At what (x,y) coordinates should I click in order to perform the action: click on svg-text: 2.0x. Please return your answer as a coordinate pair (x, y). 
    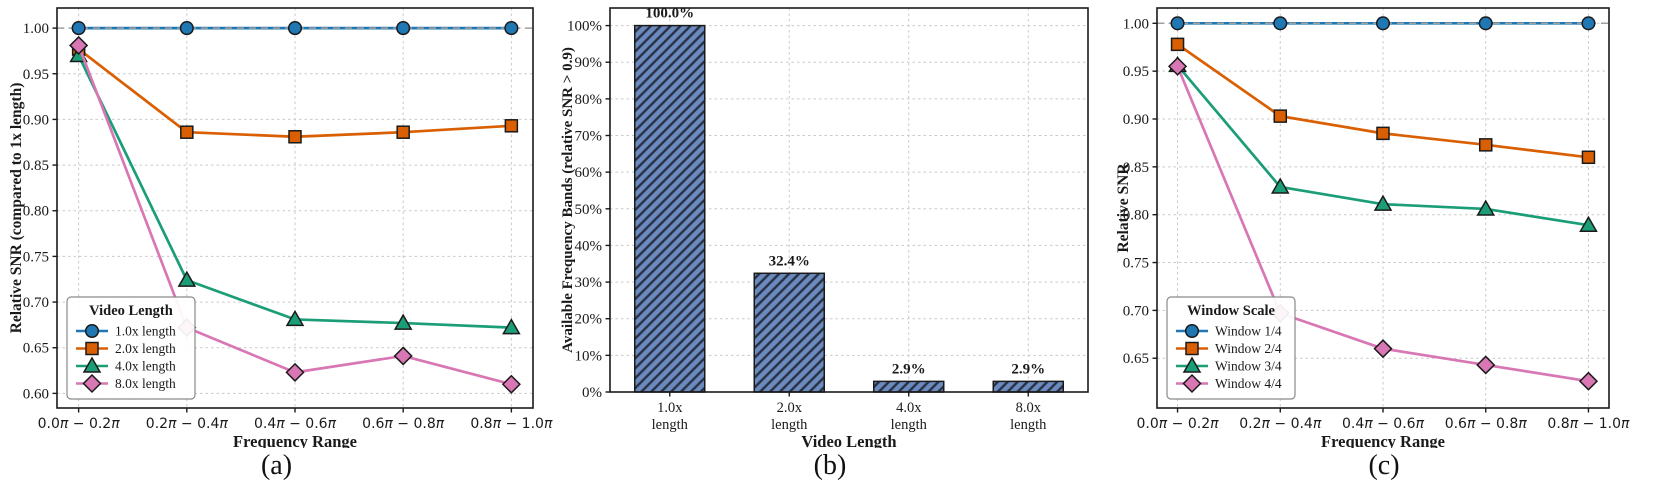
    Looking at the image, I should click on (790, 408).